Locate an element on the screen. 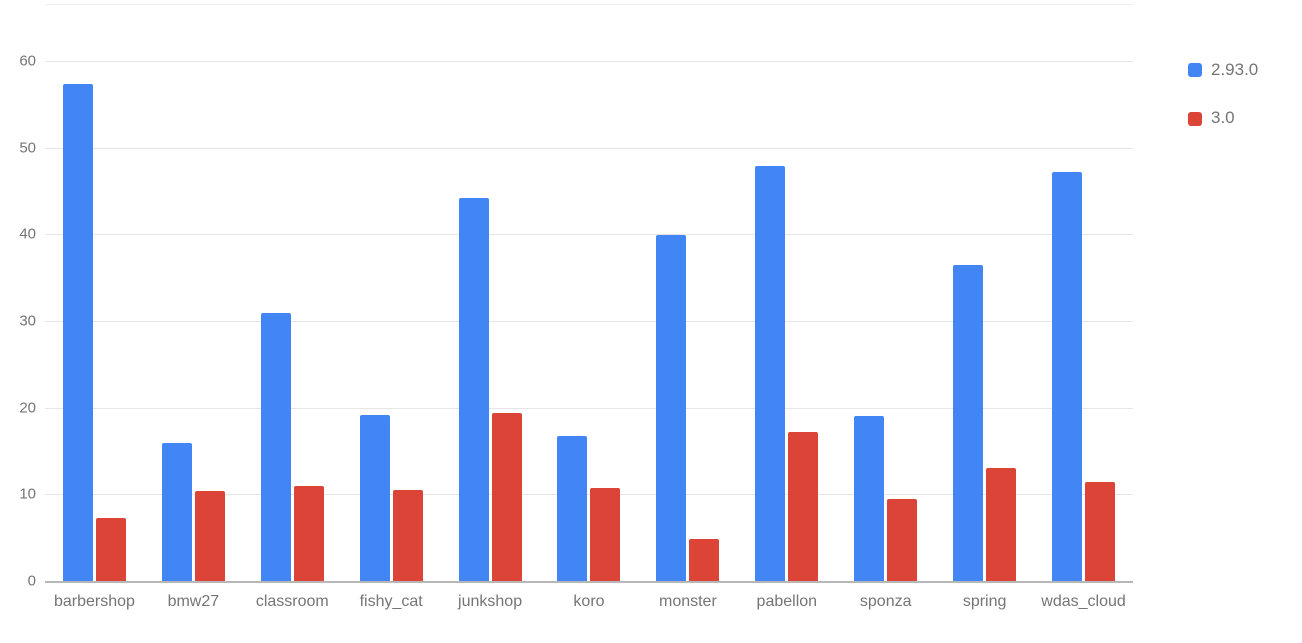  legend-item-2.93.0: 2.93.0 is located at coordinates (1223, 70).